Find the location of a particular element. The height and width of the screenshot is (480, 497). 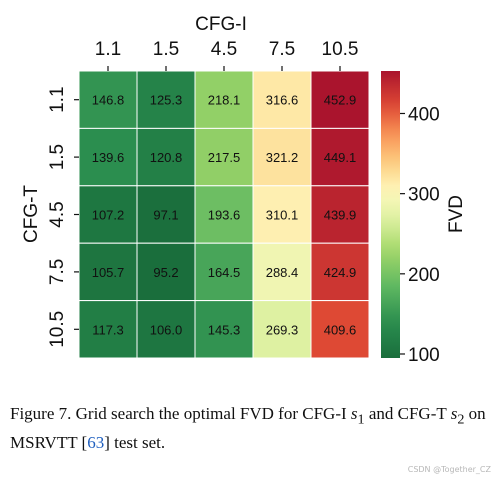

cell-value-label: 218.1 is located at coordinates (224, 100).